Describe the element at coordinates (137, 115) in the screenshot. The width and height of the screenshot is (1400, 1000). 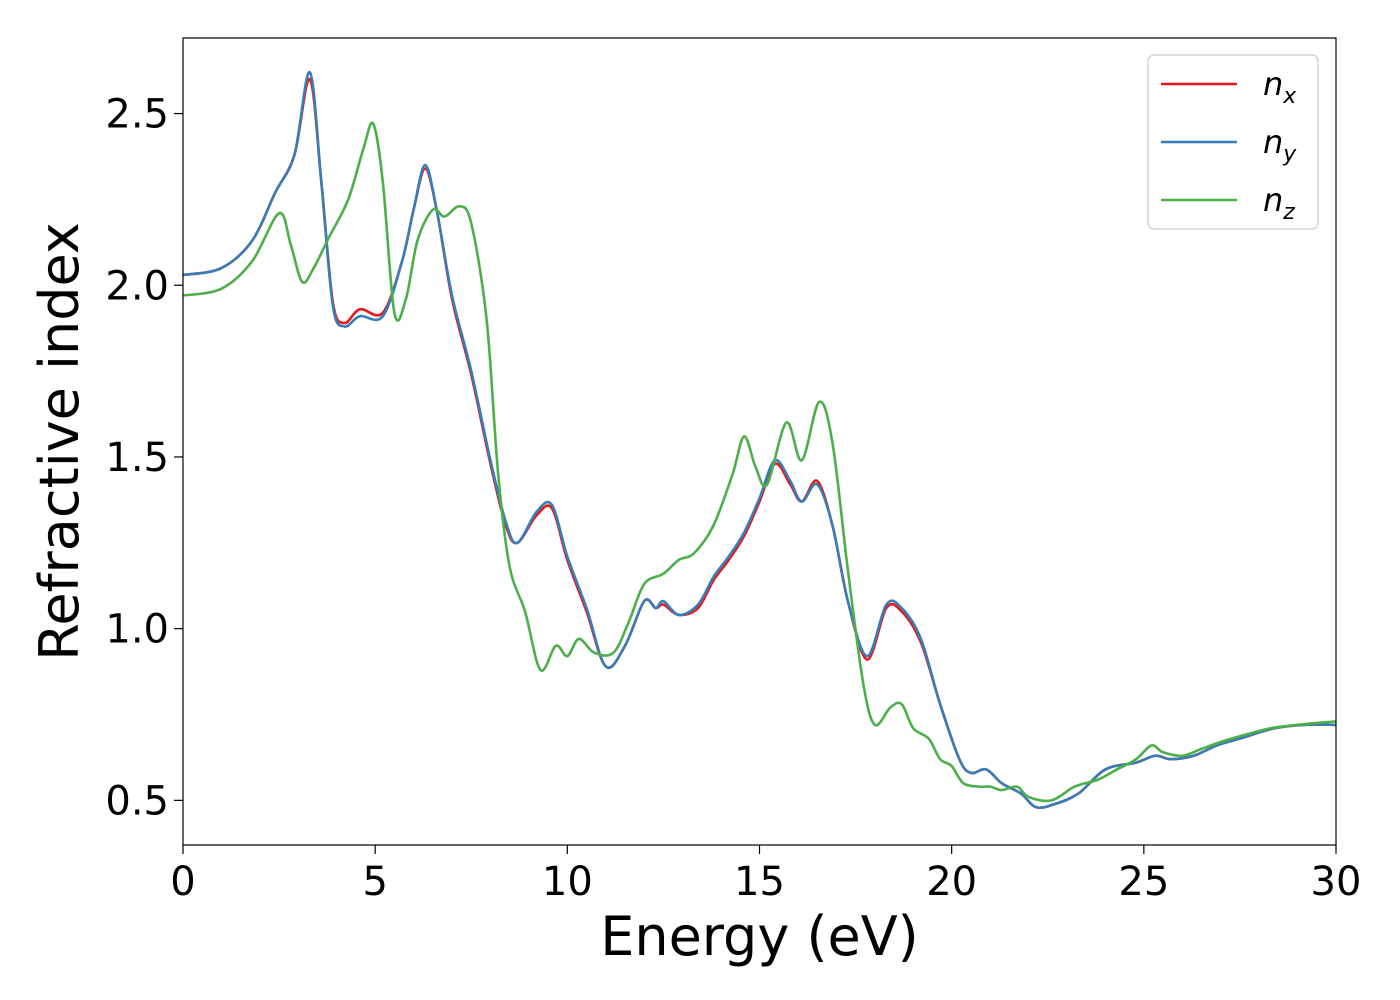
I see `y-tick-label: 2.5` at that location.